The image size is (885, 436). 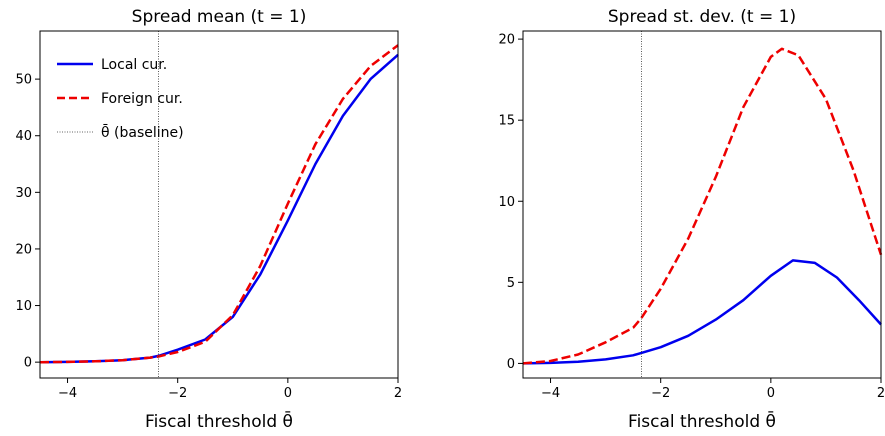 What do you see at coordinates (23, 80) in the screenshot?
I see `y-tick-label: 50` at bounding box center [23, 80].